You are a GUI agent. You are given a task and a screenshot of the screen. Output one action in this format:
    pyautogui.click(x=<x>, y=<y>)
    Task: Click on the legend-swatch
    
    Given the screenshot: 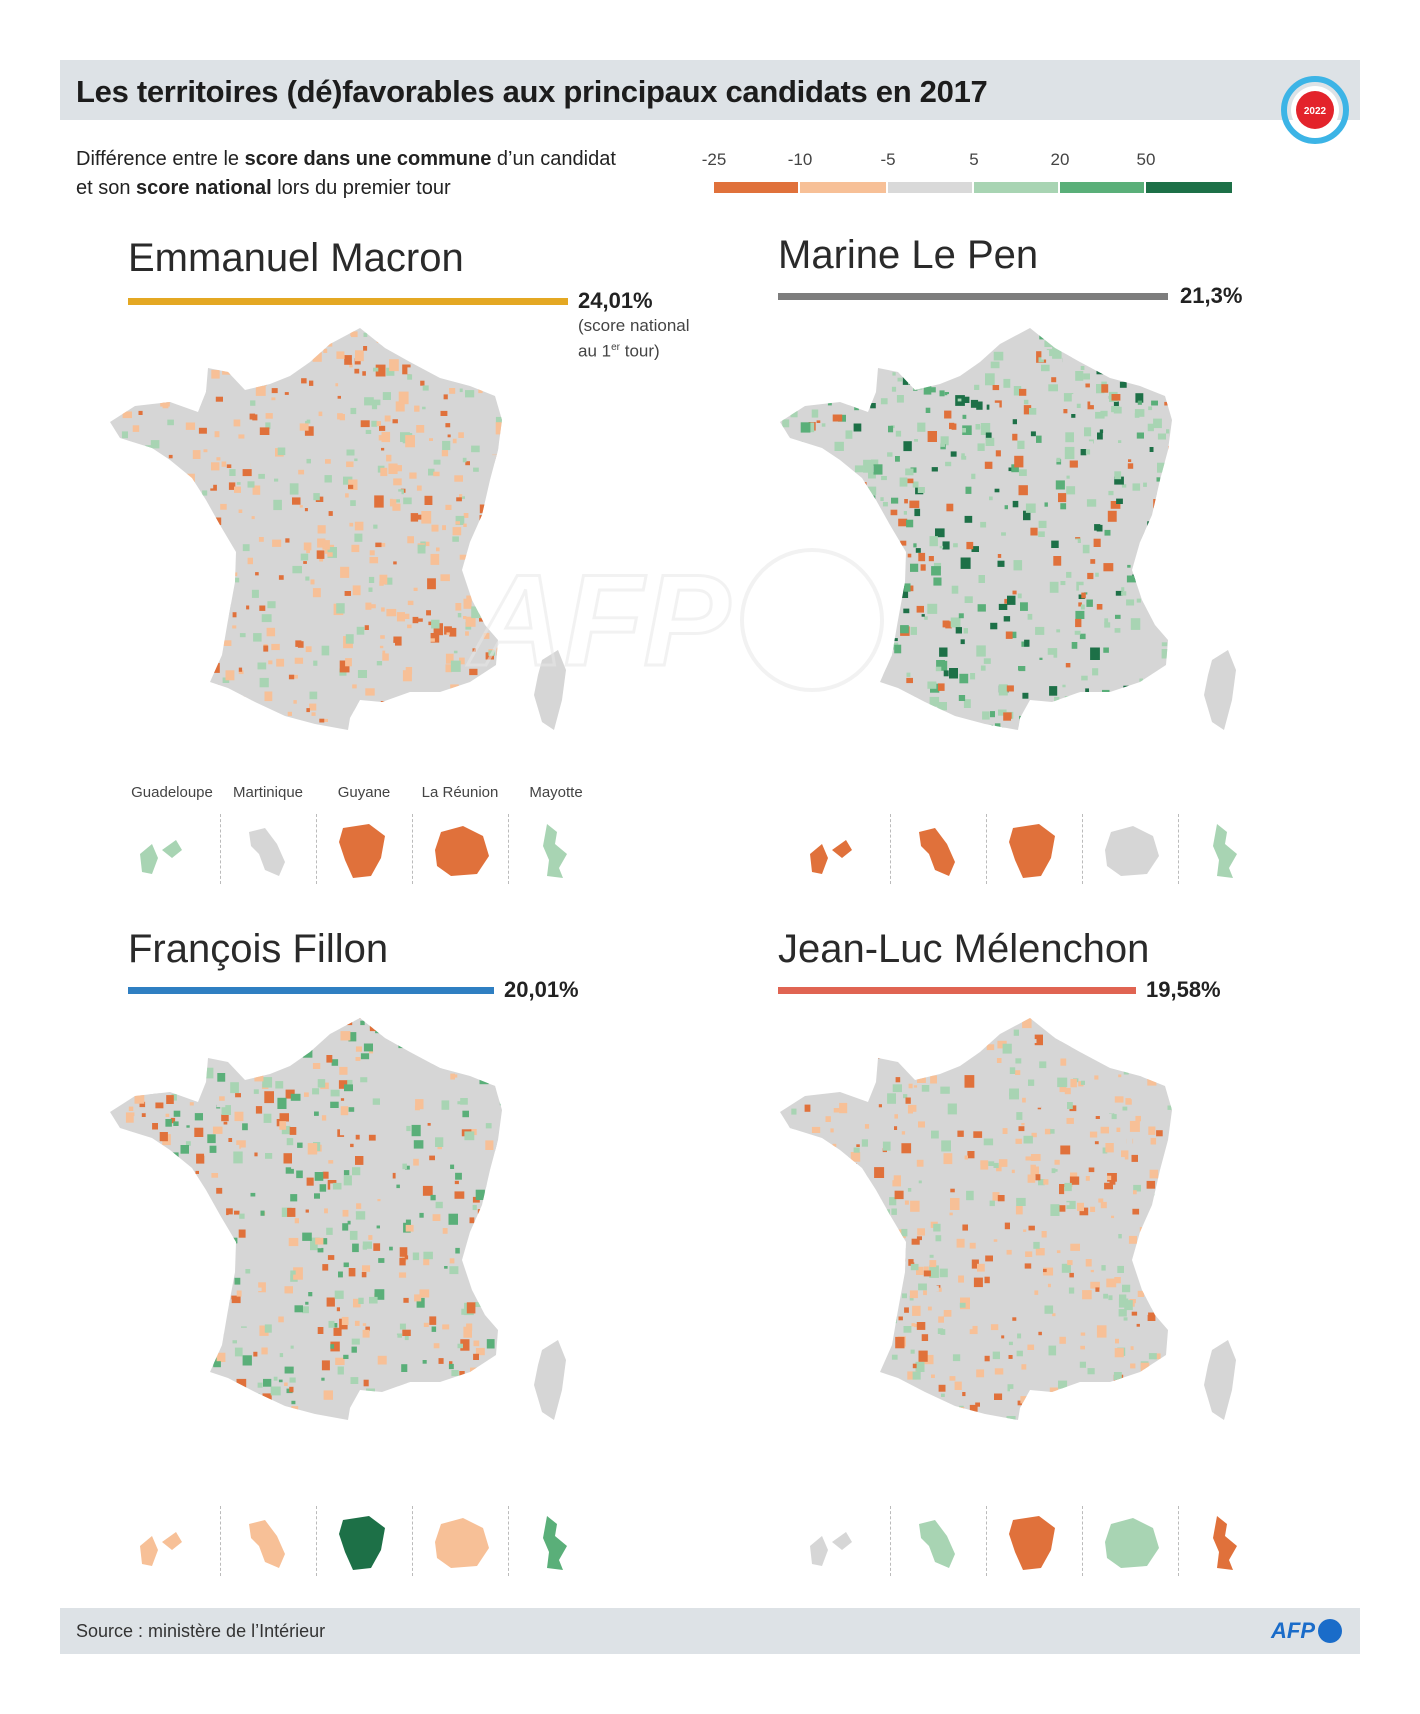 What is the action you would take?
    pyautogui.click(x=756, y=187)
    